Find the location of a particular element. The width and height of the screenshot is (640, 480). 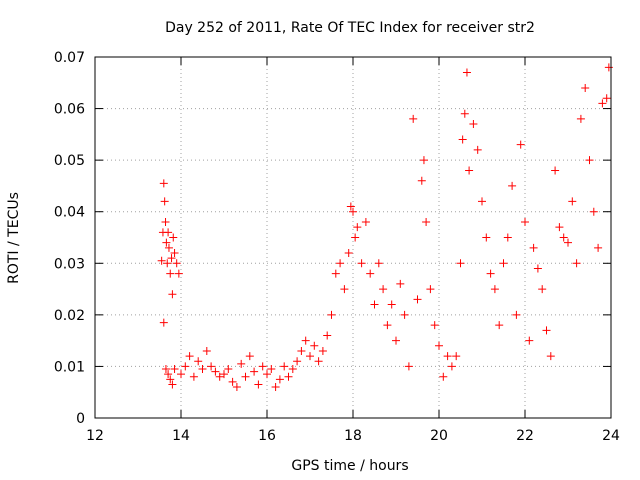

y-tick-label: 0 is located at coordinates (80, 419).